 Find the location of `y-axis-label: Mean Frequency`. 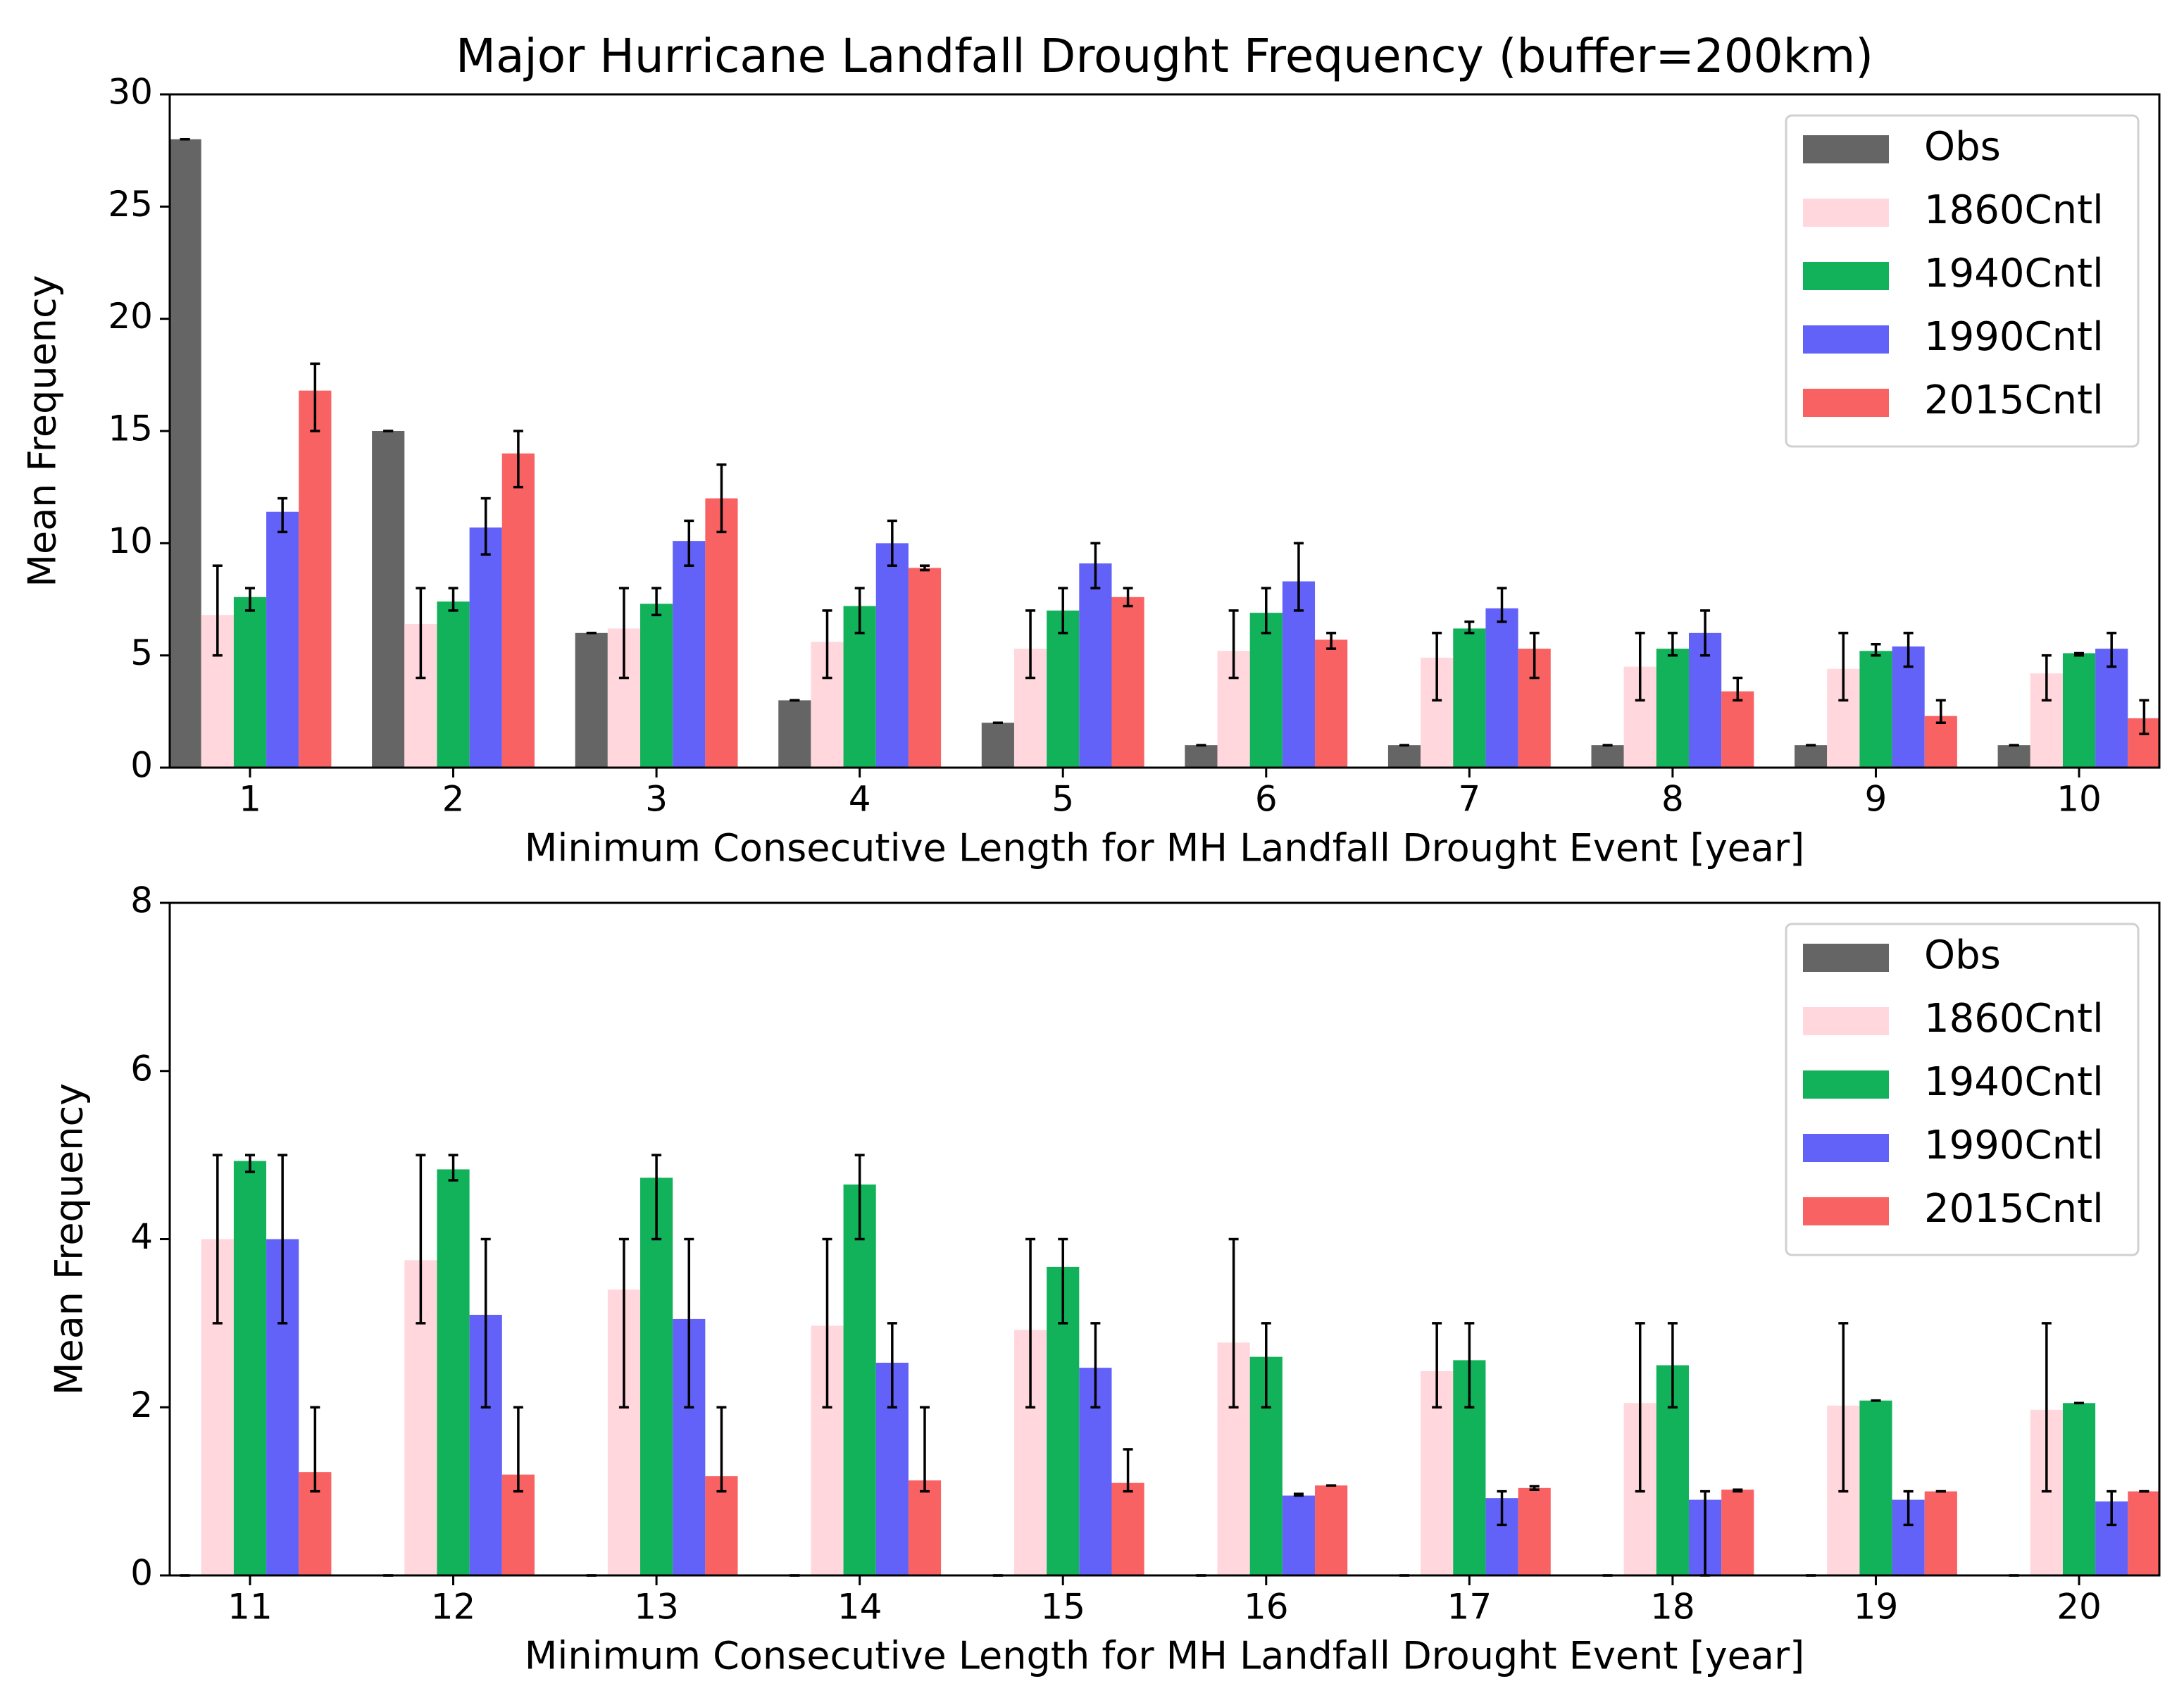

y-axis-label: Mean Frequency is located at coordinates (69, 1239).